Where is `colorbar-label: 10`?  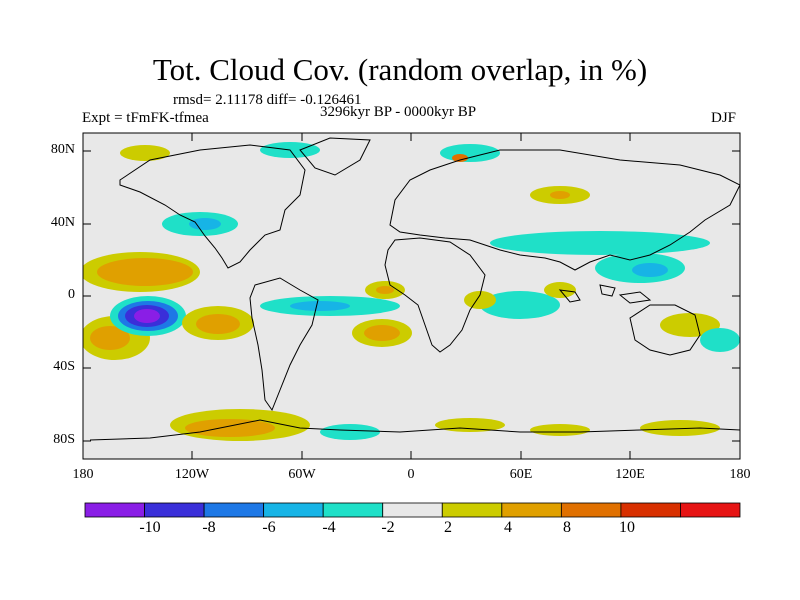 colorbar-label: 10 is located at coordinates (627, 527).